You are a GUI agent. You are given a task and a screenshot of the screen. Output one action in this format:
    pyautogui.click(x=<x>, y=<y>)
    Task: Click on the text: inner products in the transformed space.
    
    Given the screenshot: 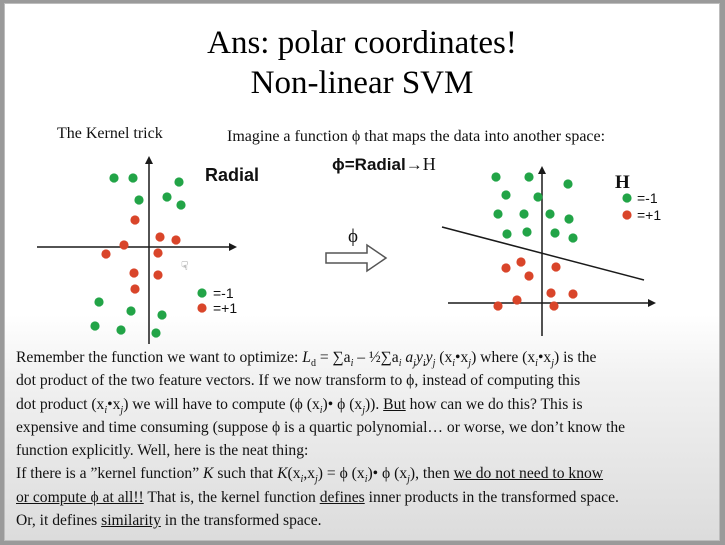 What is the action you would take?
    pyautogui.click(x=491, y=497)
    